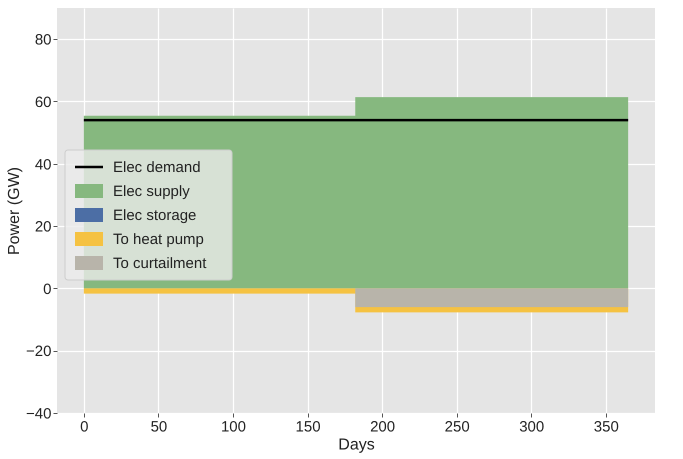  I want to click on x-tick-label: 350, so click(606, 427).